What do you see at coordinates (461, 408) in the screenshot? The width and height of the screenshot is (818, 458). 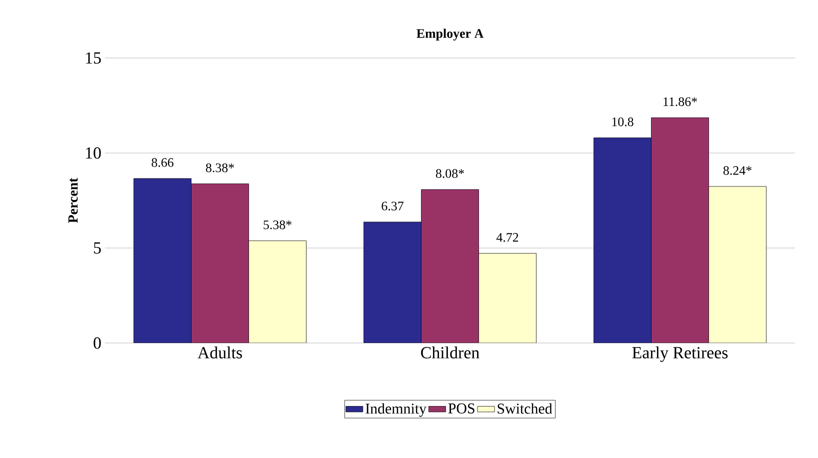 I see `legend-label: POS` at bounding box center [461, 408].